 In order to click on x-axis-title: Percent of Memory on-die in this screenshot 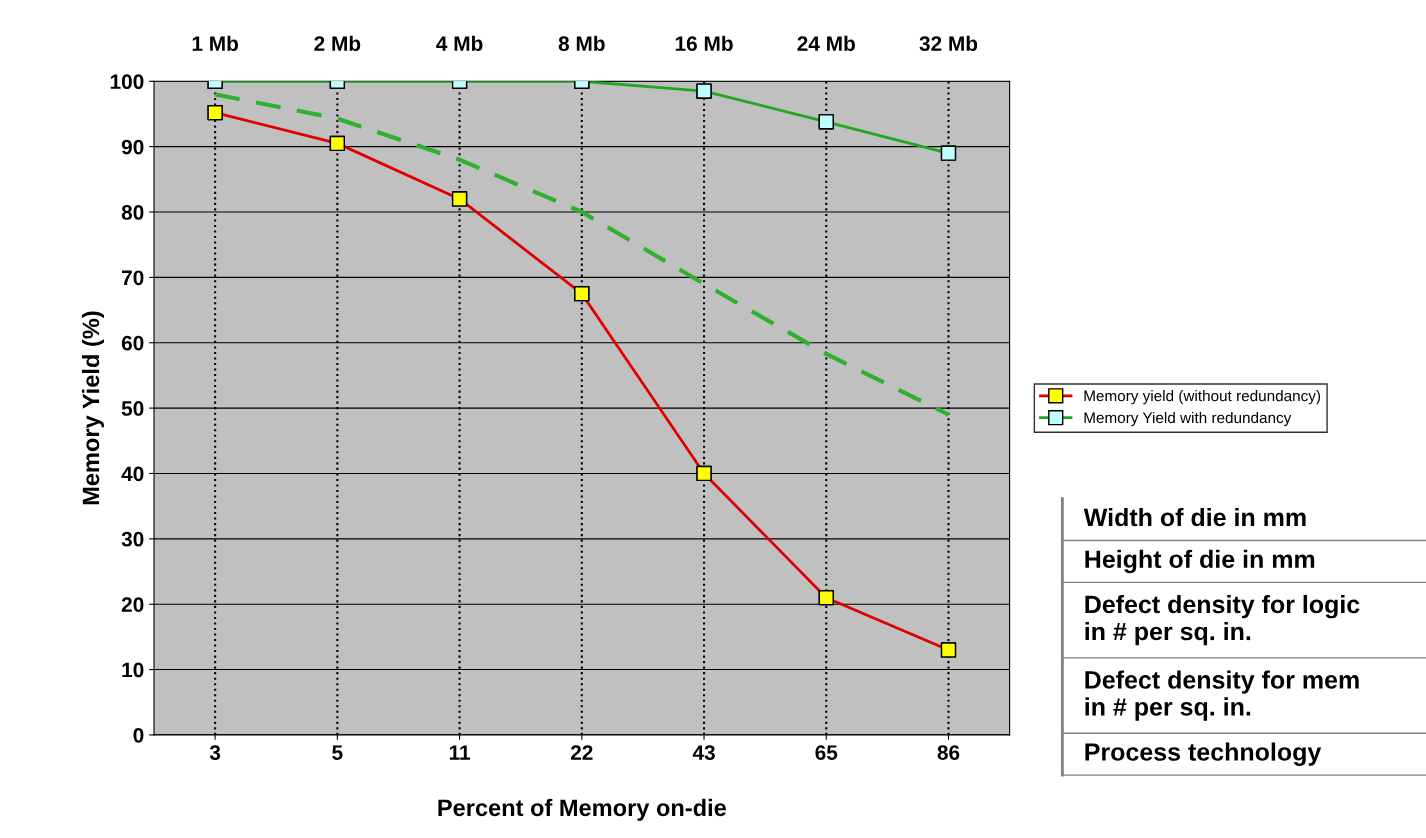, I will do `click(582, 809)`.